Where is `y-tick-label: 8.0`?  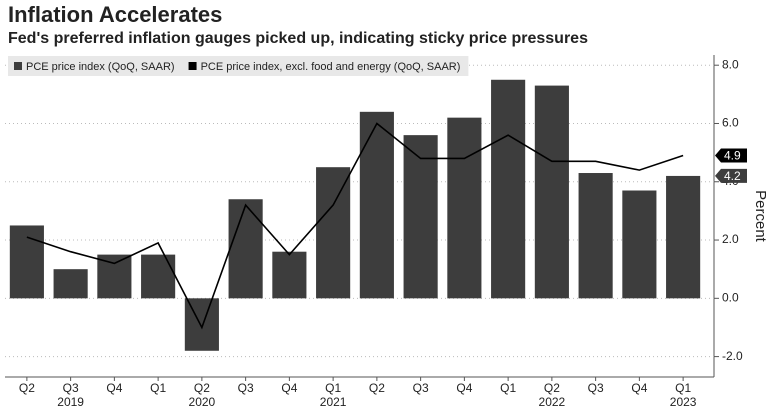
y-tick-label: 8.0 is located at coordinates (730, 64).